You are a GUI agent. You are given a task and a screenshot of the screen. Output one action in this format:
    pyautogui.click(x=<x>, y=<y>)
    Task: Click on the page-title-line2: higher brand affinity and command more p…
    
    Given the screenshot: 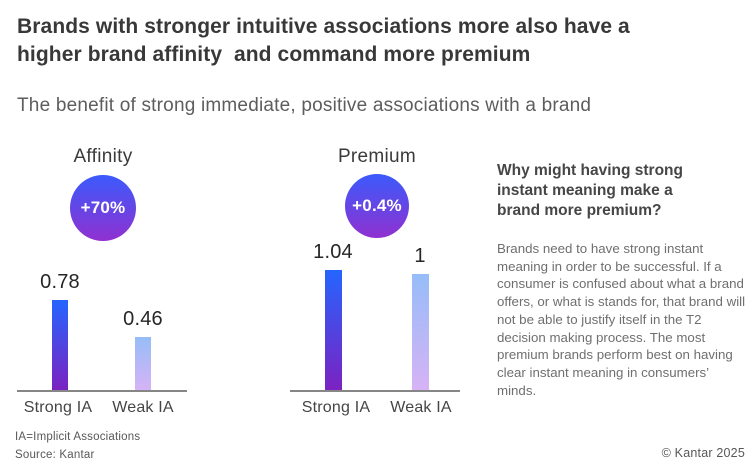 What is the action you would take?
    pyautogui.click(x=274, y=54)
    